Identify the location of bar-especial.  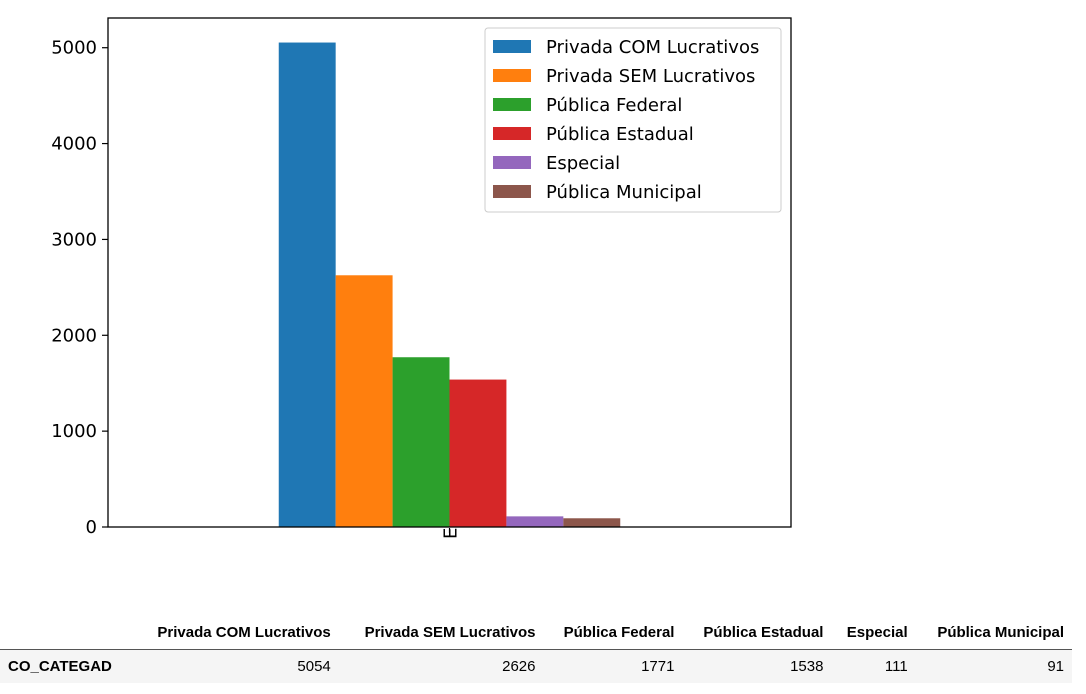
(535, 521).